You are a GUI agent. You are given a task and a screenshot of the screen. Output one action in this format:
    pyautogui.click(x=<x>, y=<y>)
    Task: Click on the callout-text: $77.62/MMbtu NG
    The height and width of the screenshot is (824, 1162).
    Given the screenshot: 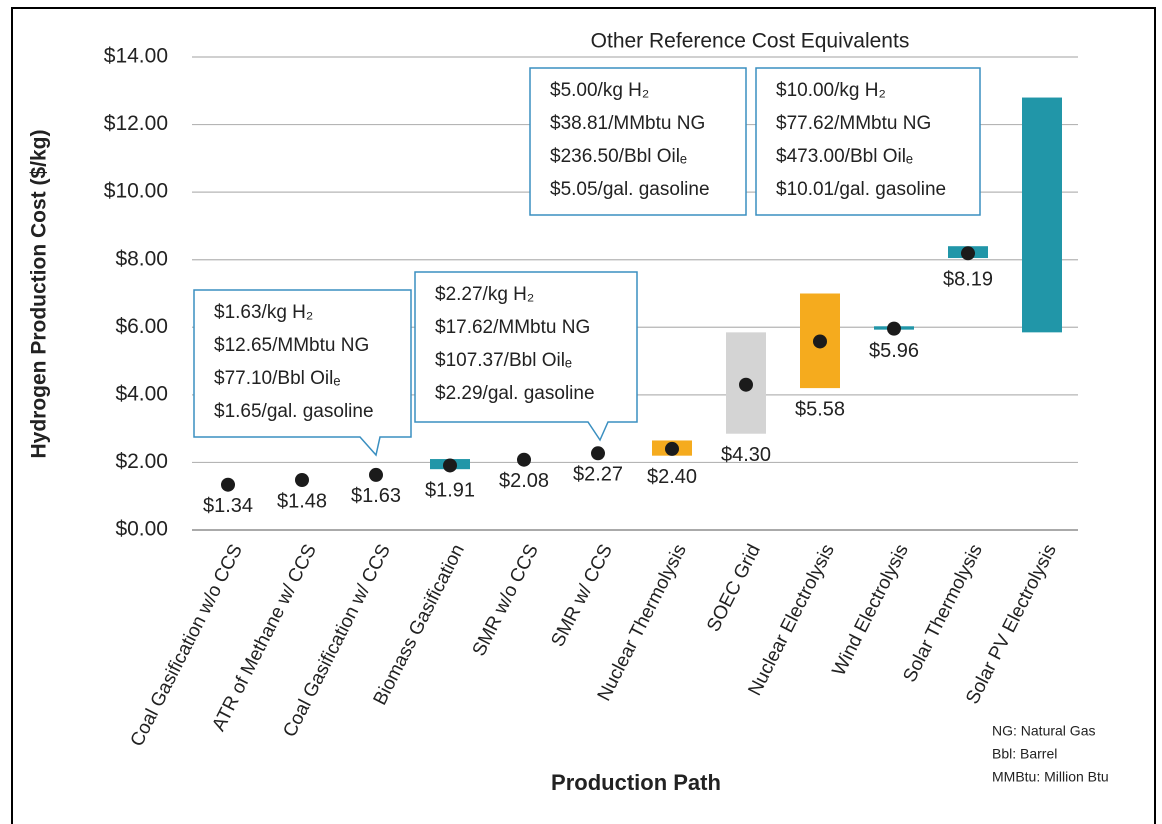 What is the action you would take?
    pyautogui.click(x=853, y=123)
    